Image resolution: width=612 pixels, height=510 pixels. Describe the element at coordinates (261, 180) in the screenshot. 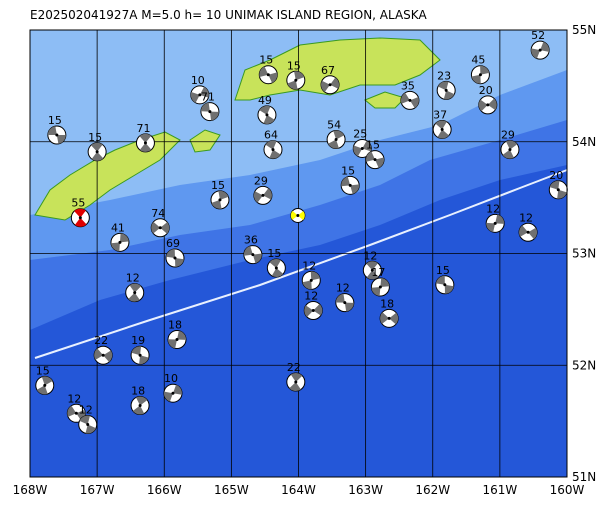

I see `depth-label: 29` at that location.